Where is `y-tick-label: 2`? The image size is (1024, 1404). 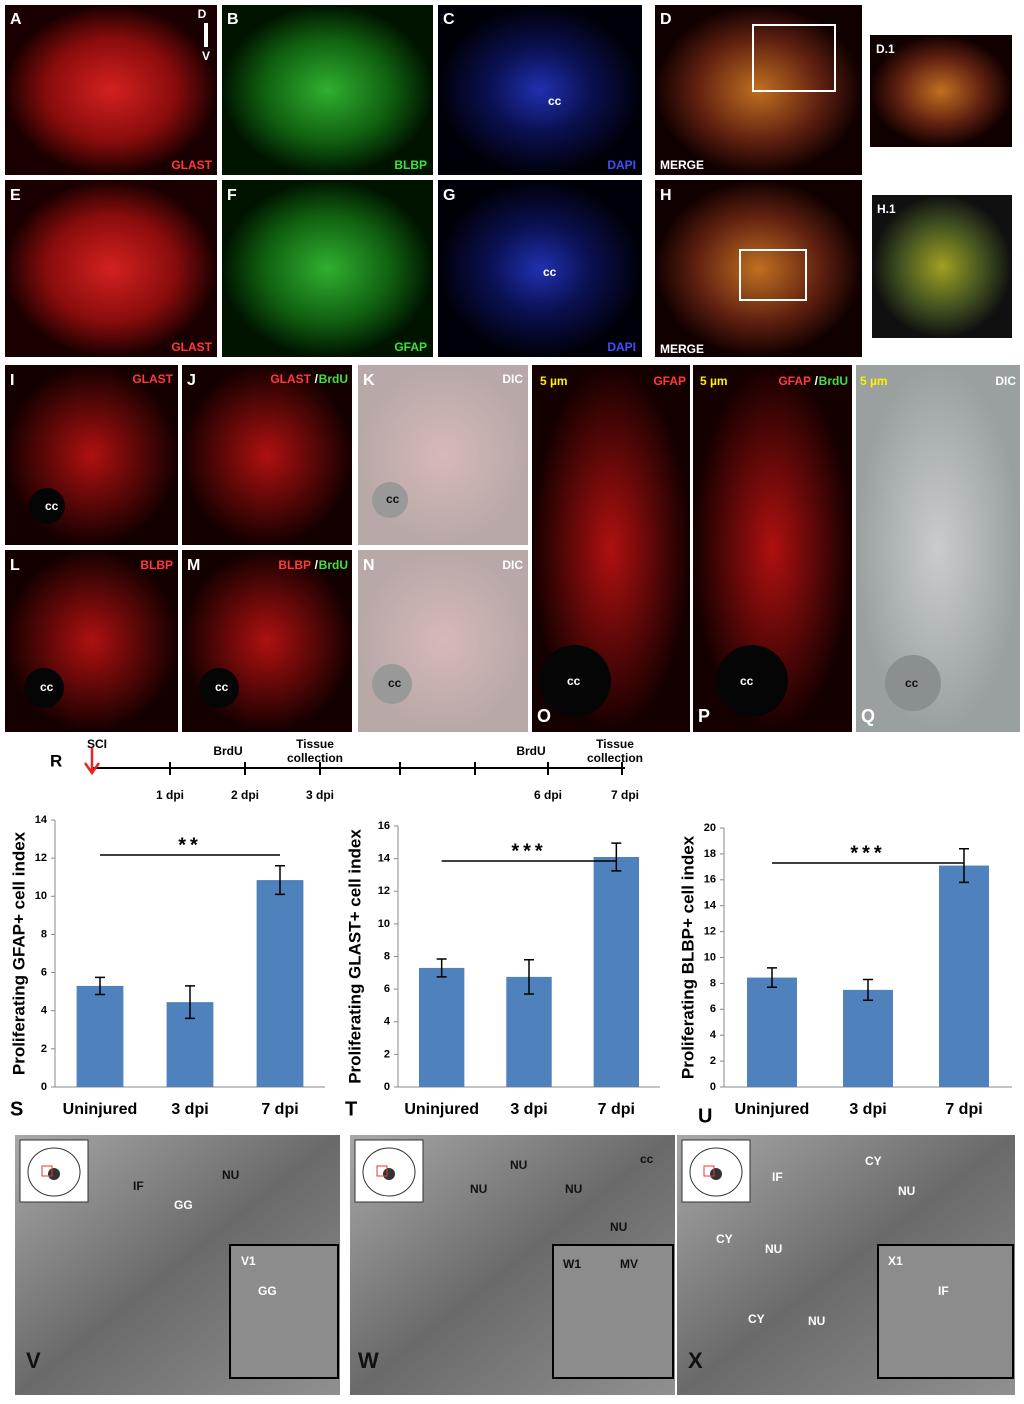
y-tick-label: 2 is located at coordinates (44, 1049).